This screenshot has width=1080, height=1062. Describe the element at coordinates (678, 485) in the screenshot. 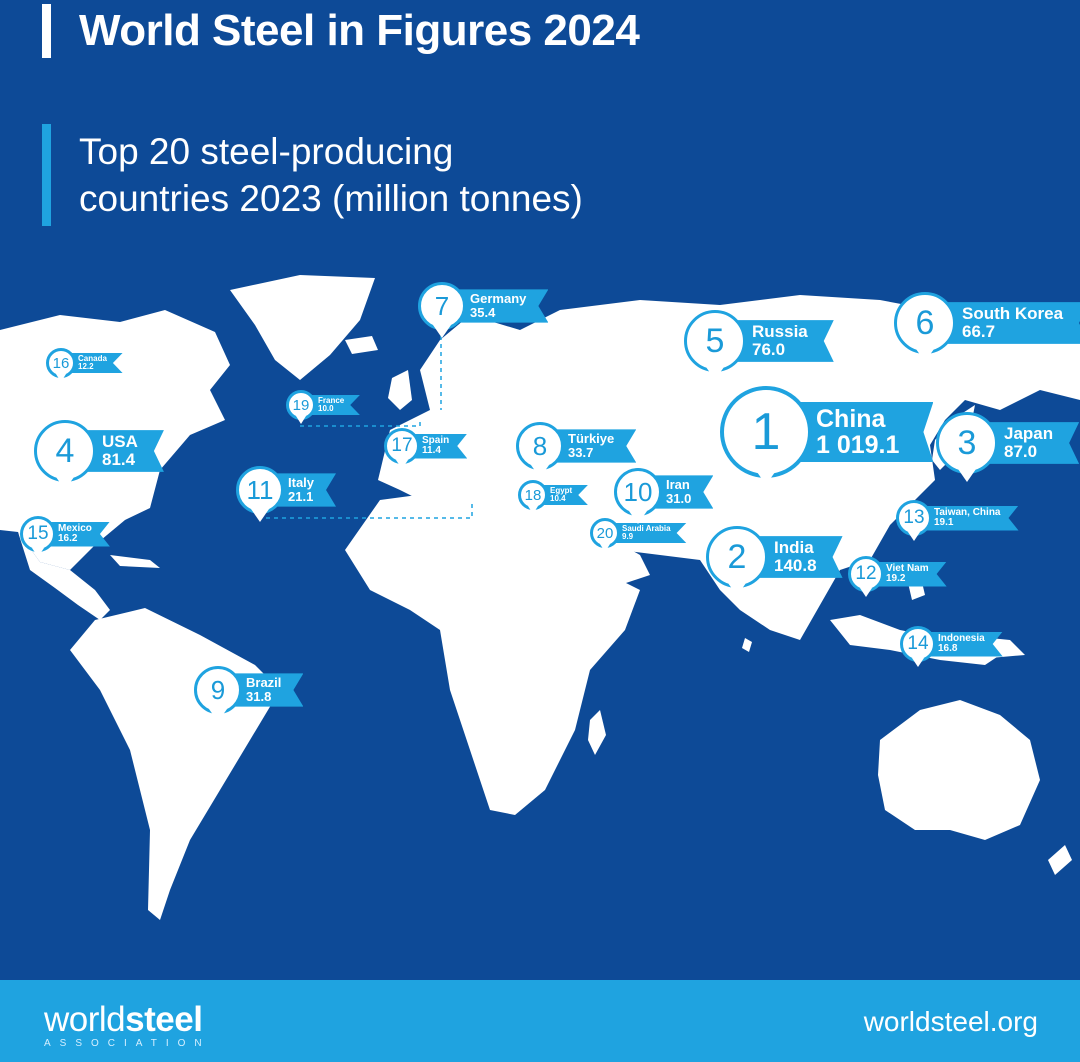

I see `country-name: Iran` at that location.